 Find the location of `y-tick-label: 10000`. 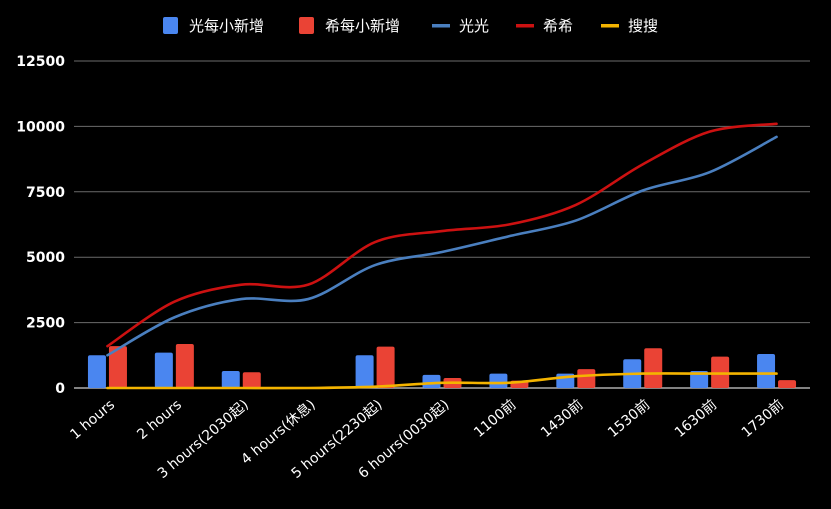

y-tick-label: 10000 is located at coordinates (40, 127).